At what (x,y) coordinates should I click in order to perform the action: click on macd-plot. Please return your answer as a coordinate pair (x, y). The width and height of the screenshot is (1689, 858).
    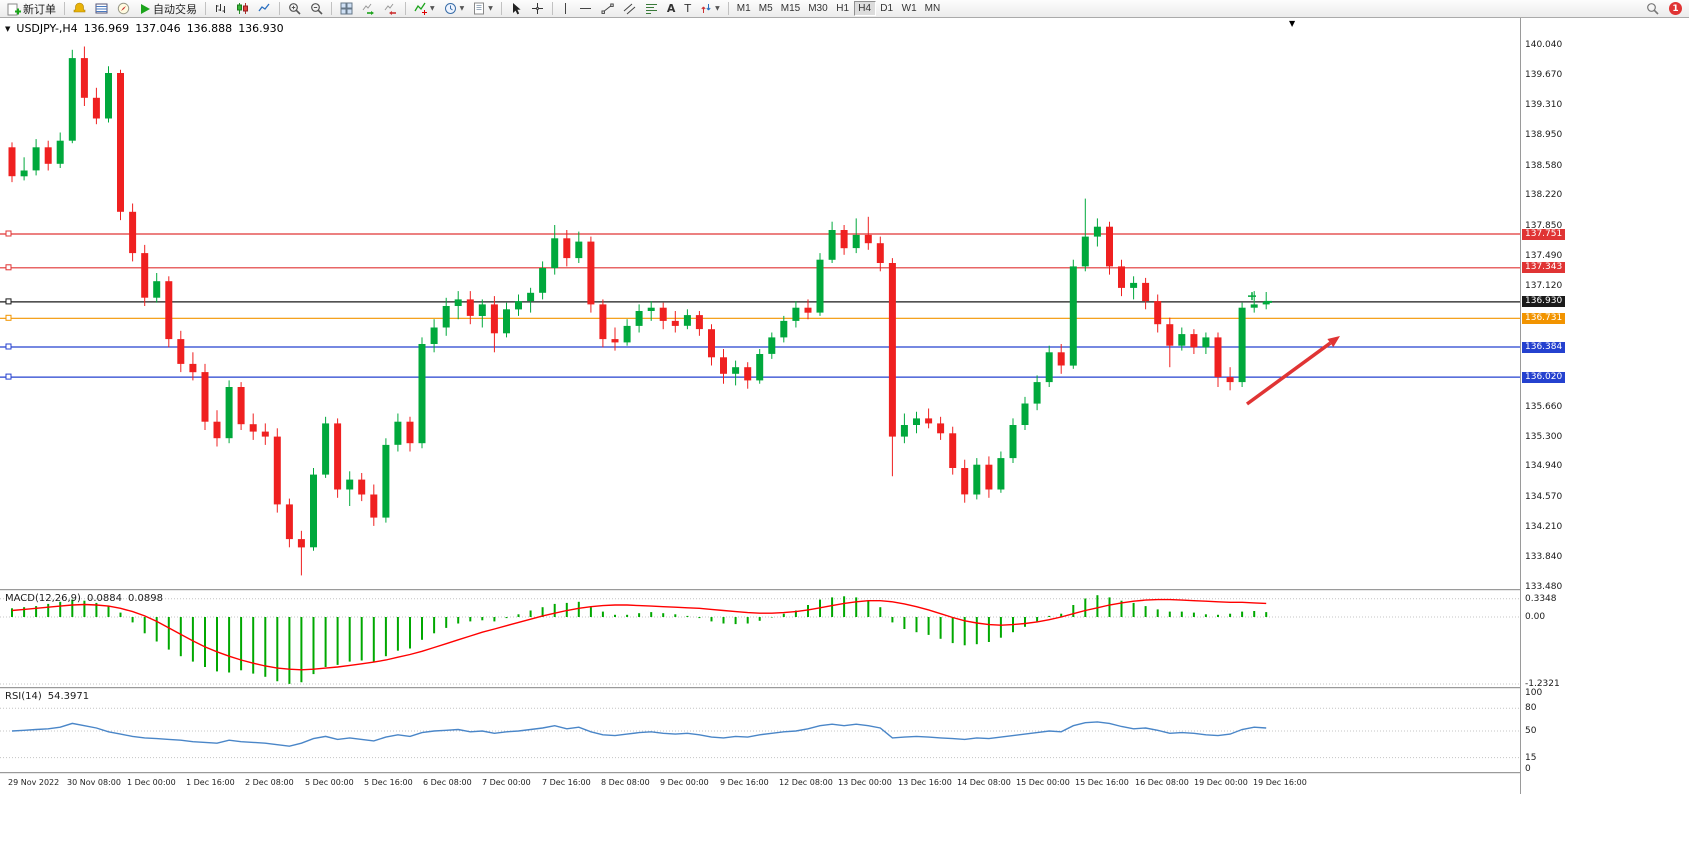
    Looking at the image, I should click on (760, 639).